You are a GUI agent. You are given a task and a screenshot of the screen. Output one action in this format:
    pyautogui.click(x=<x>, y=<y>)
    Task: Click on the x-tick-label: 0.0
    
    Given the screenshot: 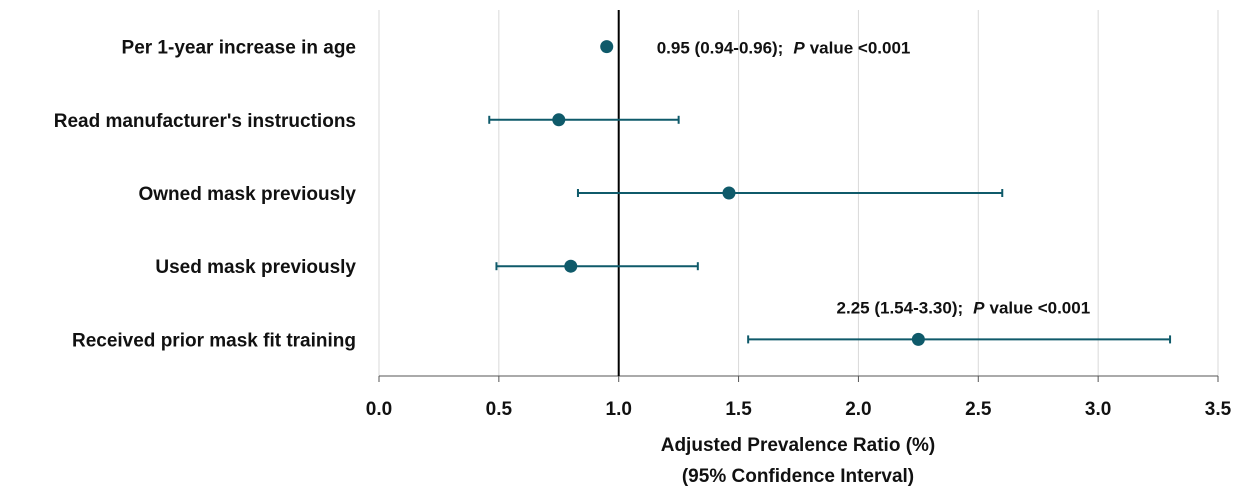 What is the action you would take?
    pyautogui.click(x=379, y=409)
    